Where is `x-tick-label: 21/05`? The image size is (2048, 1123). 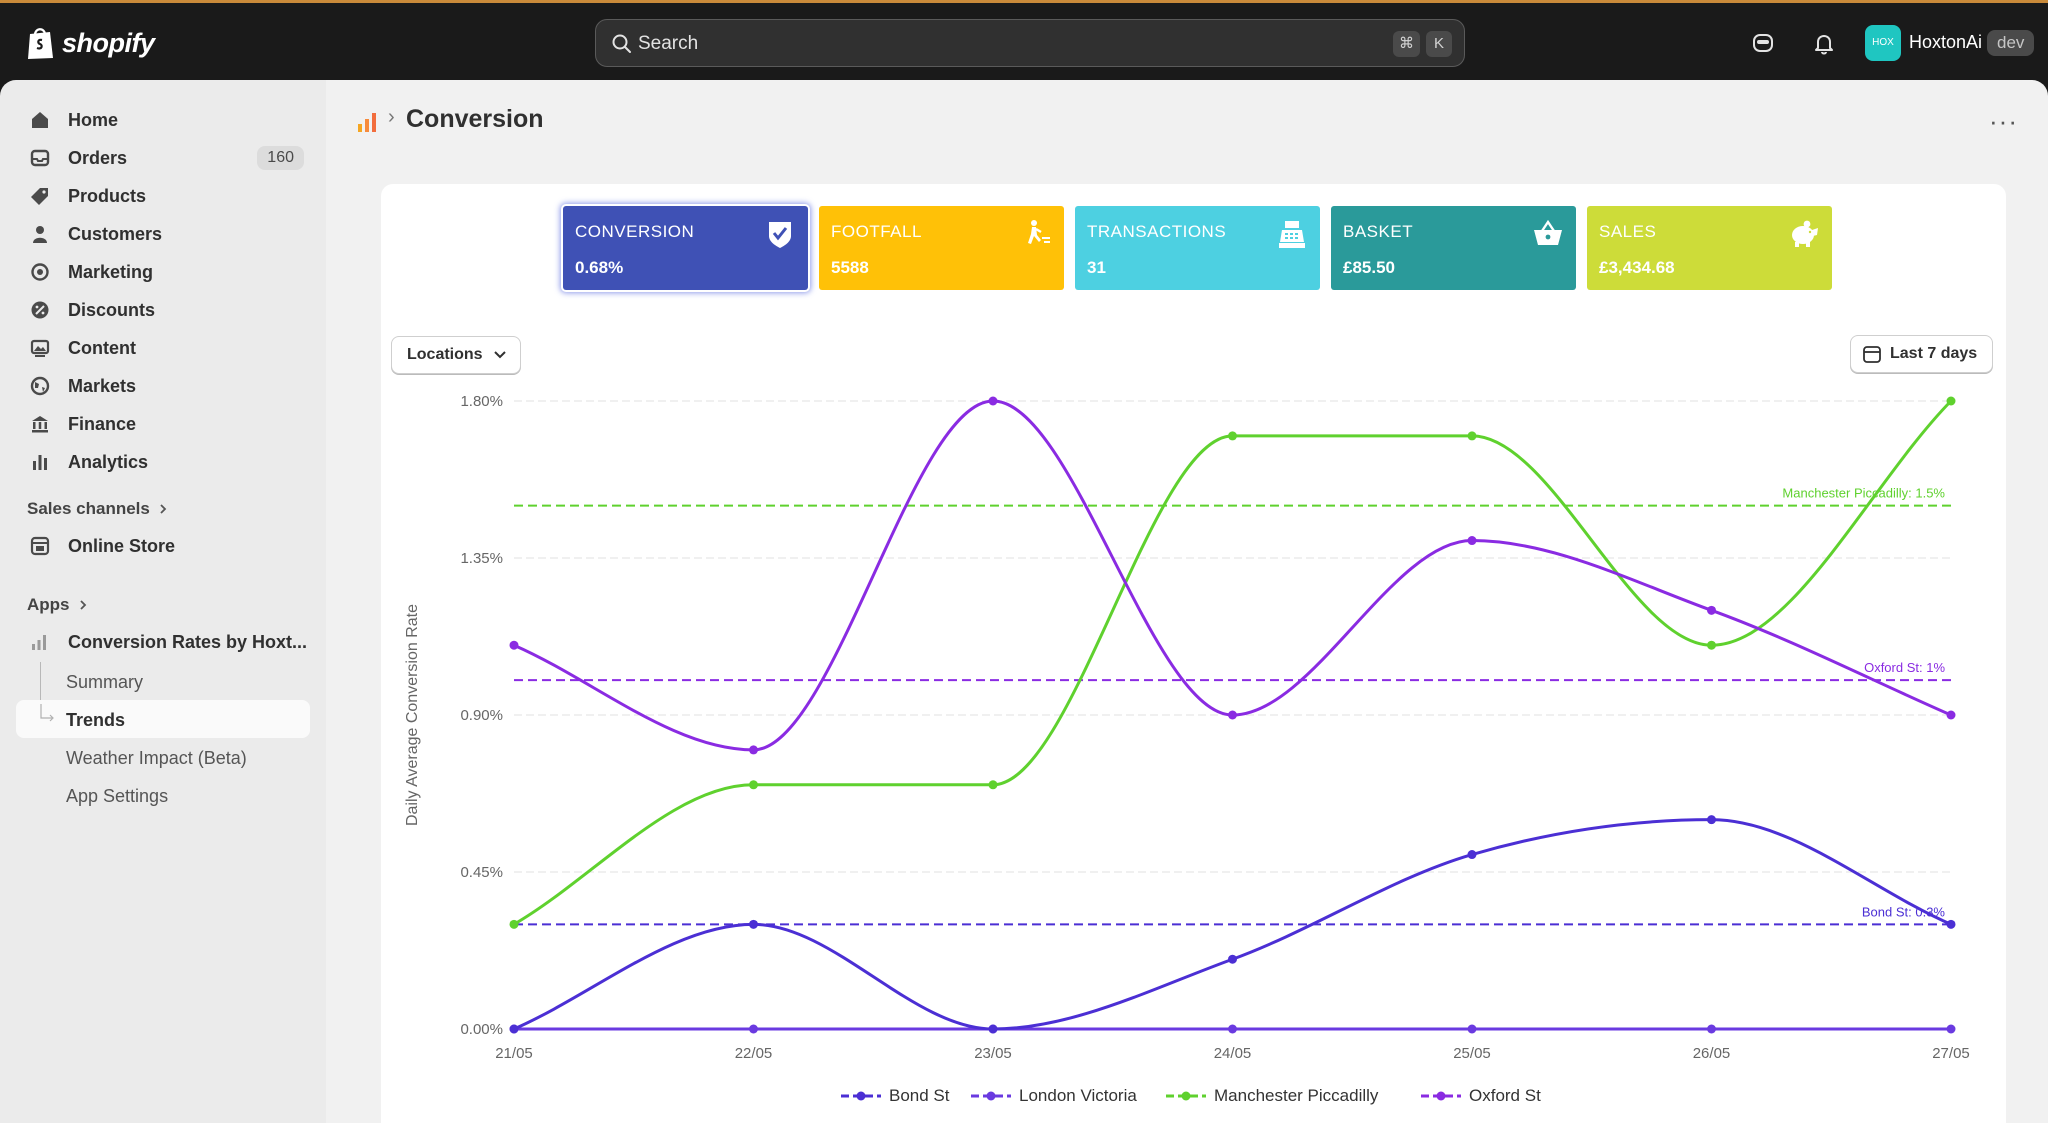 x-tick-label: 21/05 is located at coordinates (514, 1053).